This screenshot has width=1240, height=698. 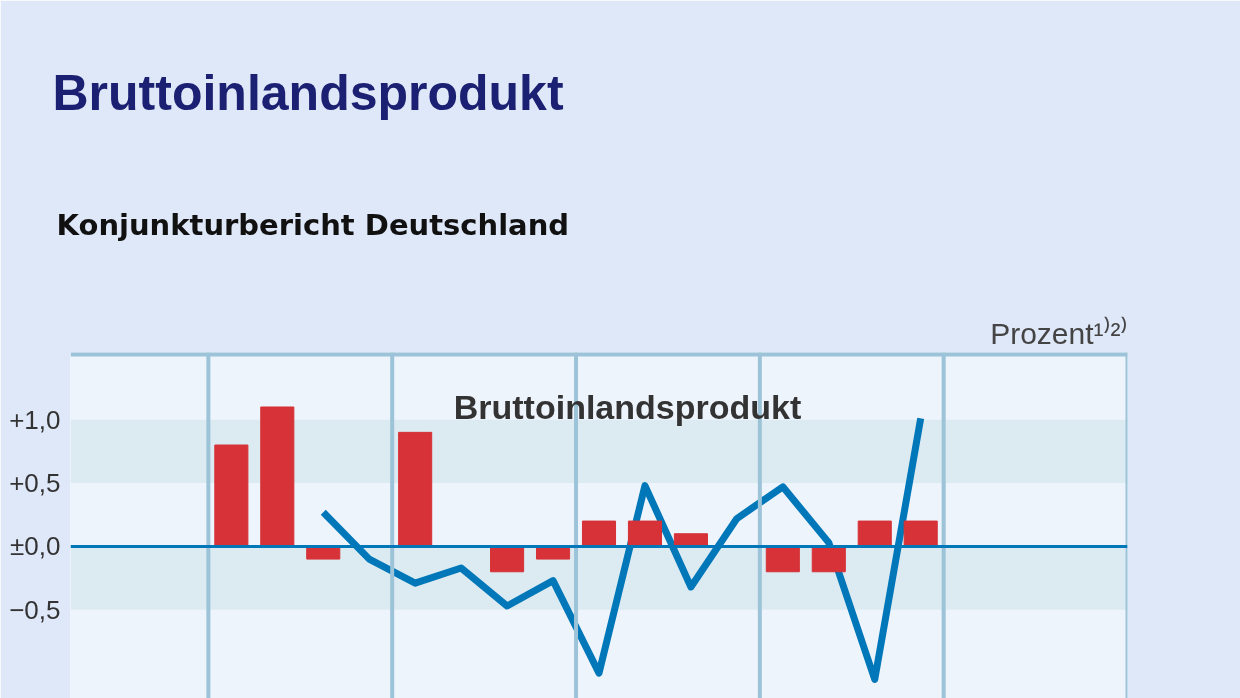 I want to click on annotation: Bruttoinlandsprodukt, so click(x=627, y=406).